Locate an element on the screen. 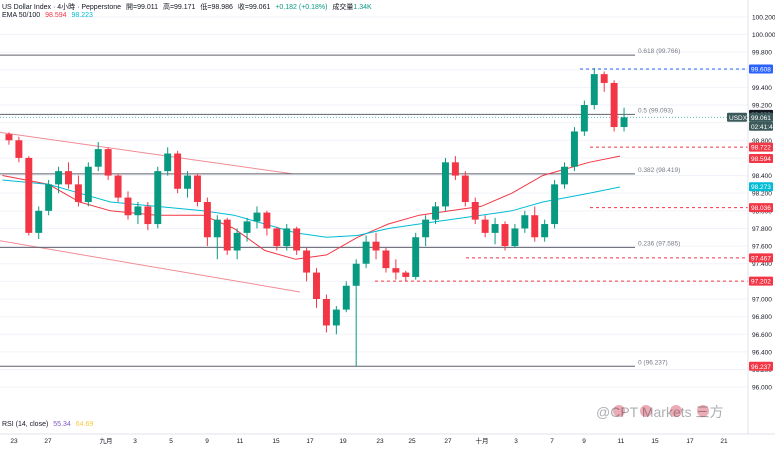 The width and height of the screenshot is (775, 449). fib-level-label: 0.236 (97.585) is located at coordinates (659, 243).